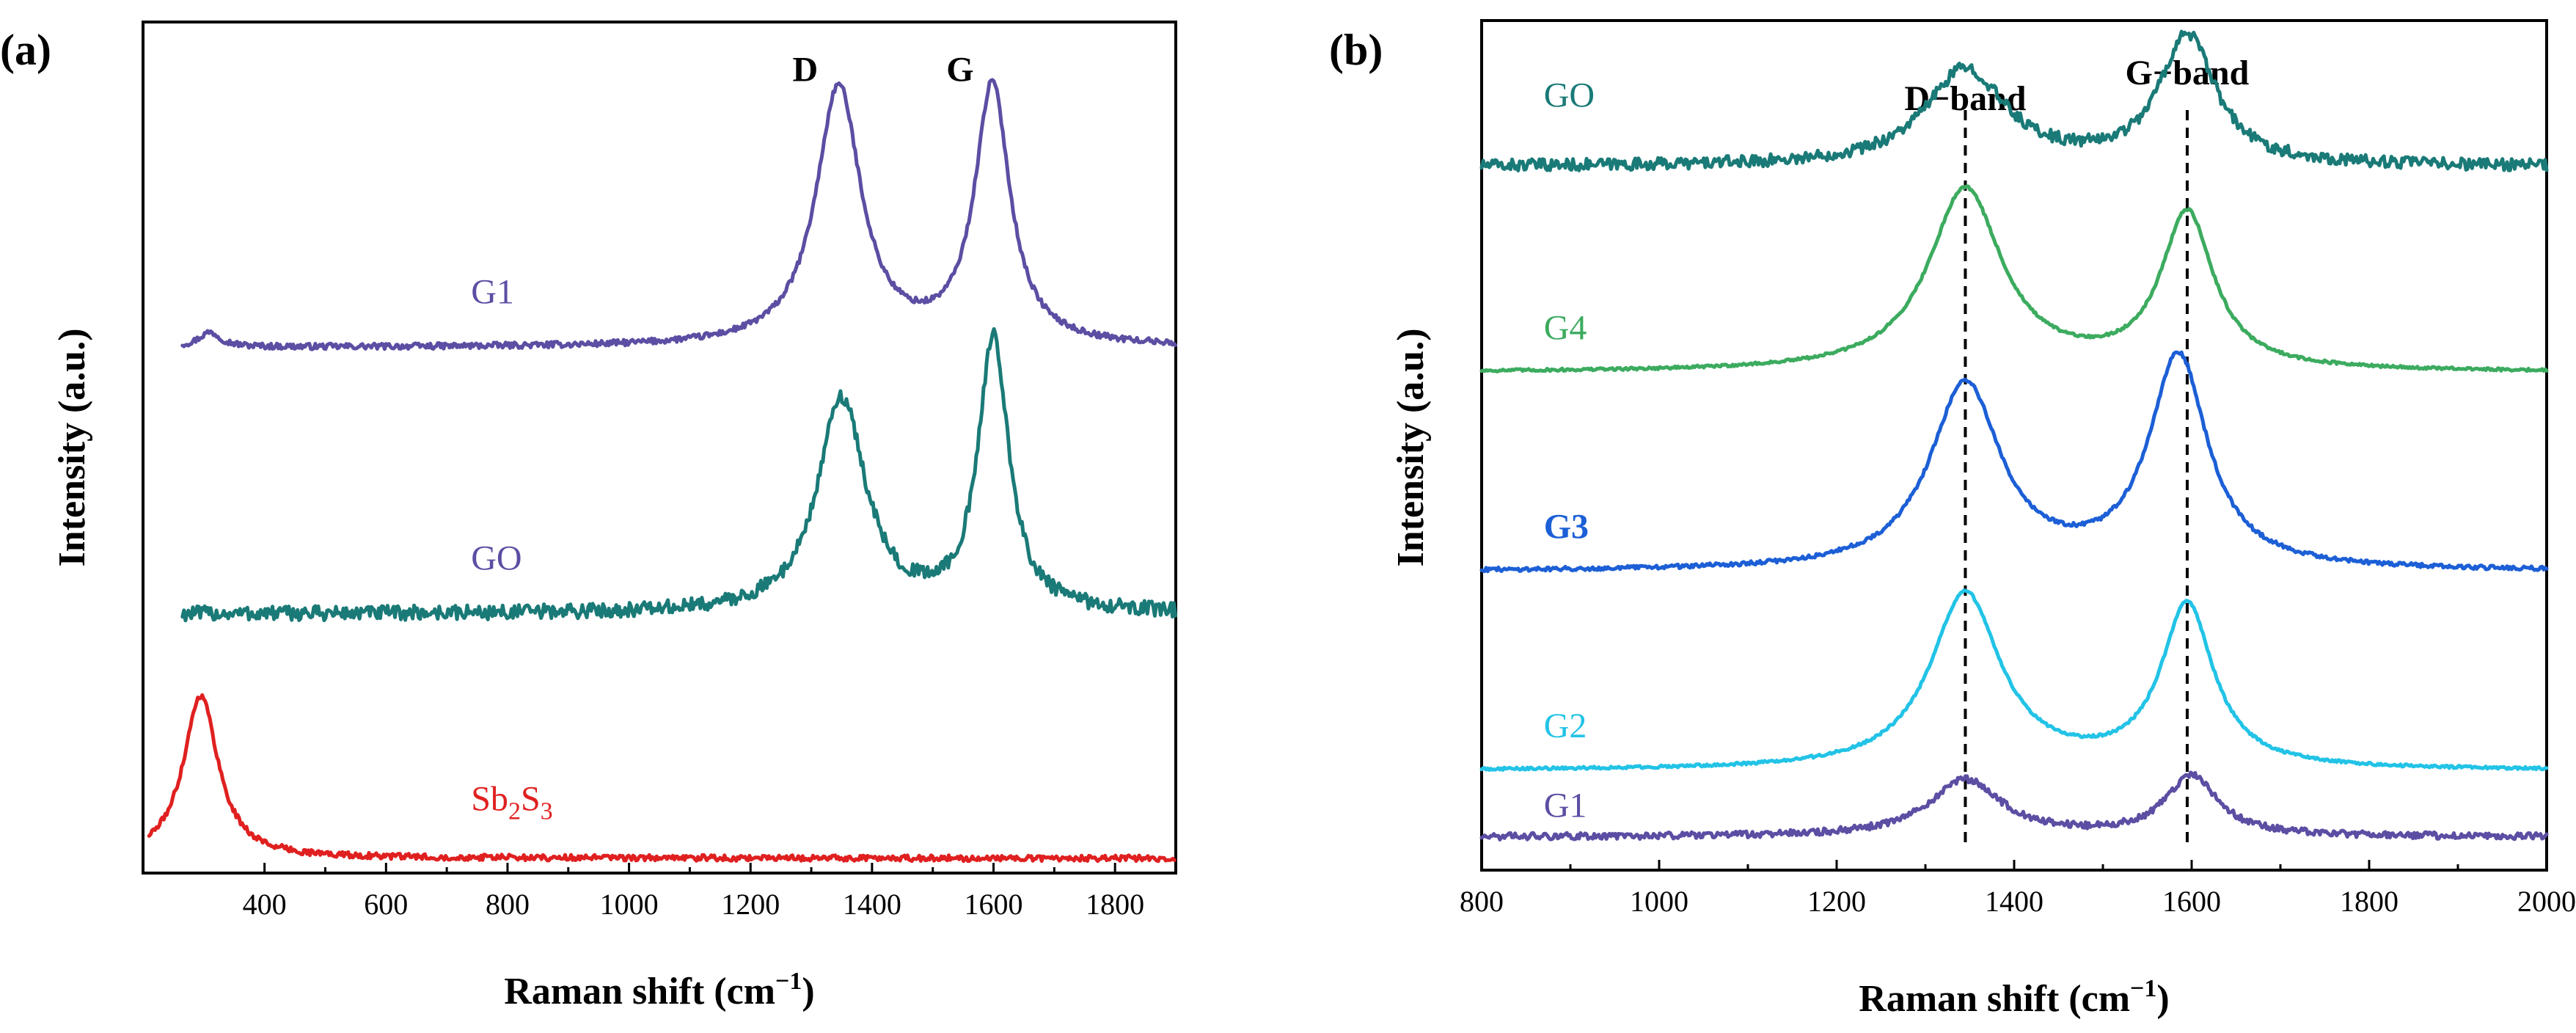 Image resolution: width=2576 pixels, height=1033 pixels. Describe the element at coordinates (678, 474) in the screenshot. I see `trace-a-go` at that location.